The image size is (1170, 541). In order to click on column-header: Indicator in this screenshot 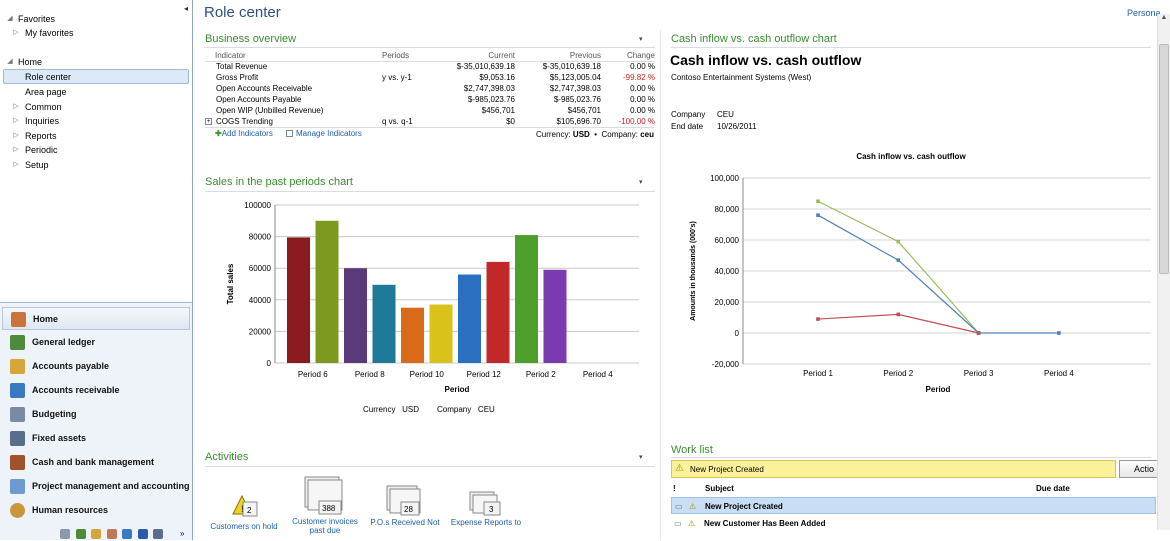, I will do `click(230, 55)`.